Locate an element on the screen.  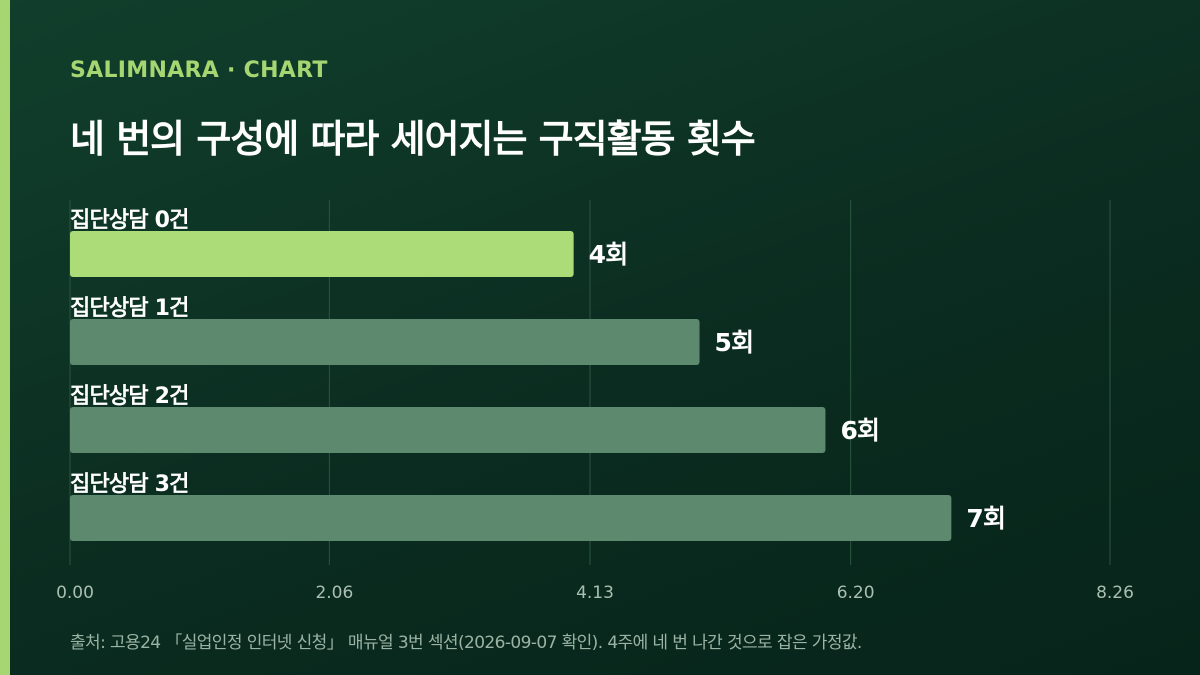
category-label: 집단상담 1건 is located at coordinates (129, 308).